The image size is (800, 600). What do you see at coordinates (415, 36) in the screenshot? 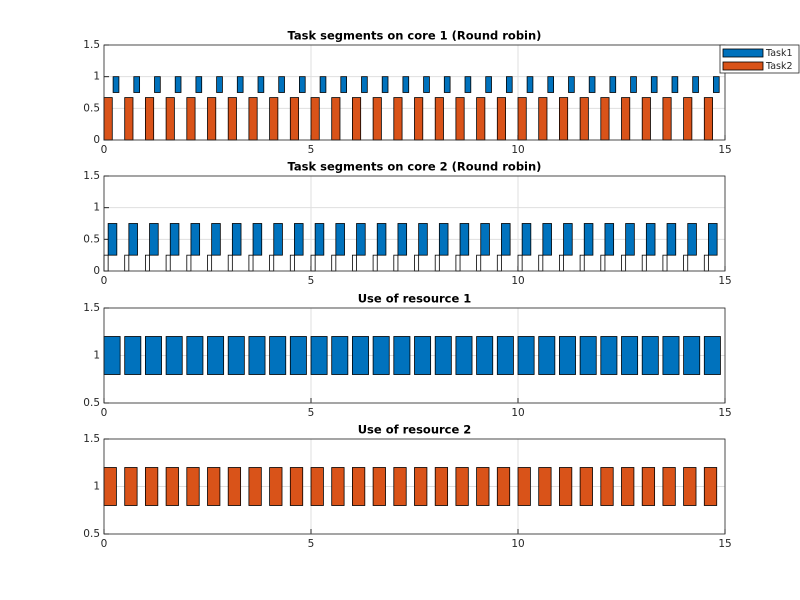
I see `subplot-title: Task segments on core 1 (Round robin)` at bounding box center [415, 36].